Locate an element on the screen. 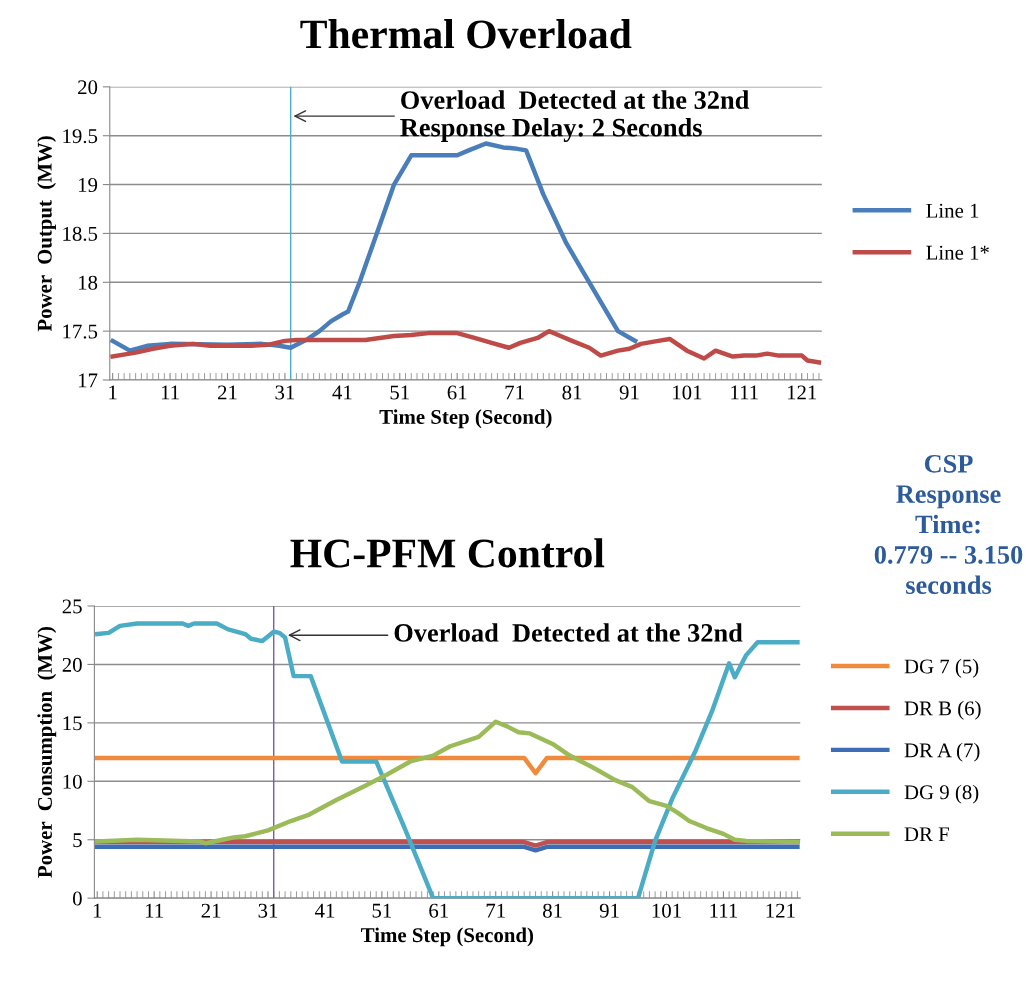 The width and height of the screenshot is (1026, 987). legend-label: Line 1* is located at coordinates (957, 252).